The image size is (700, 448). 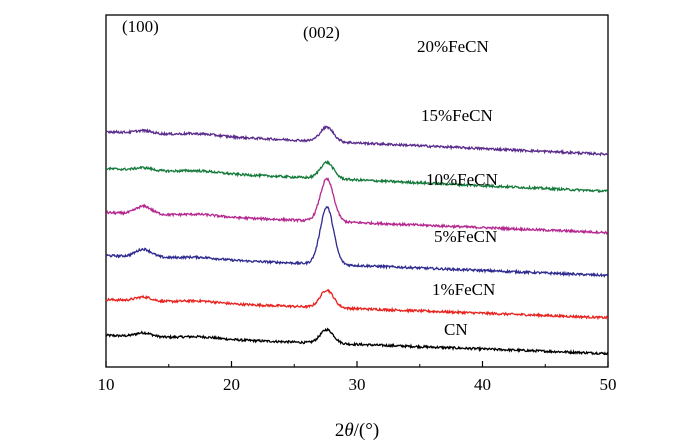 I want to click on x-axis-title: 2θ/(°), so click(x=357, y=430).